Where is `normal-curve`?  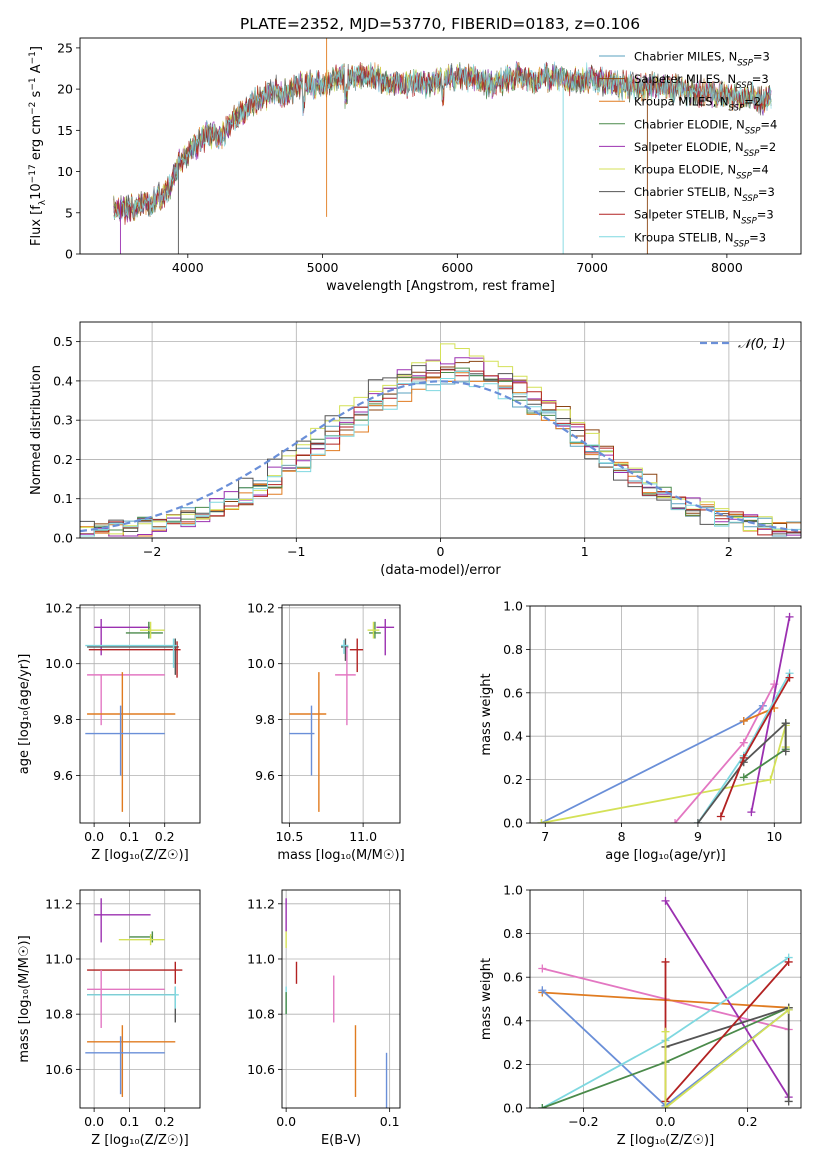 normal-curve is located at coordinates (440, 456).